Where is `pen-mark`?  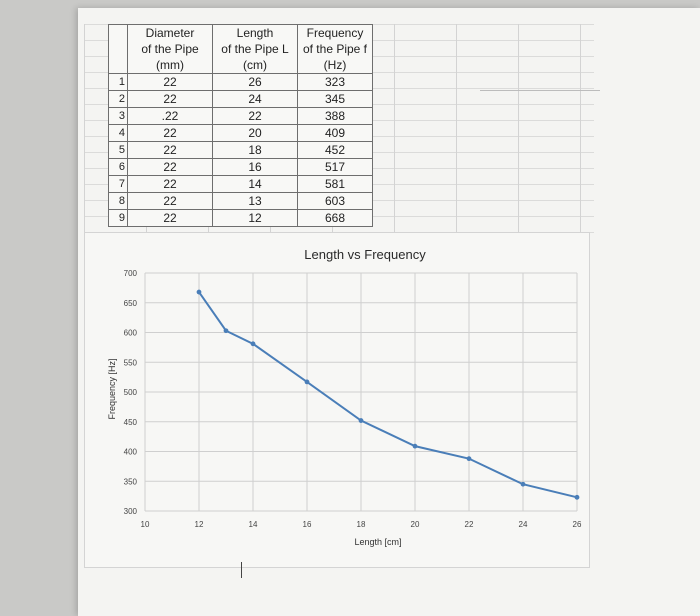
pen-mark is located at coordinates (241, 570).